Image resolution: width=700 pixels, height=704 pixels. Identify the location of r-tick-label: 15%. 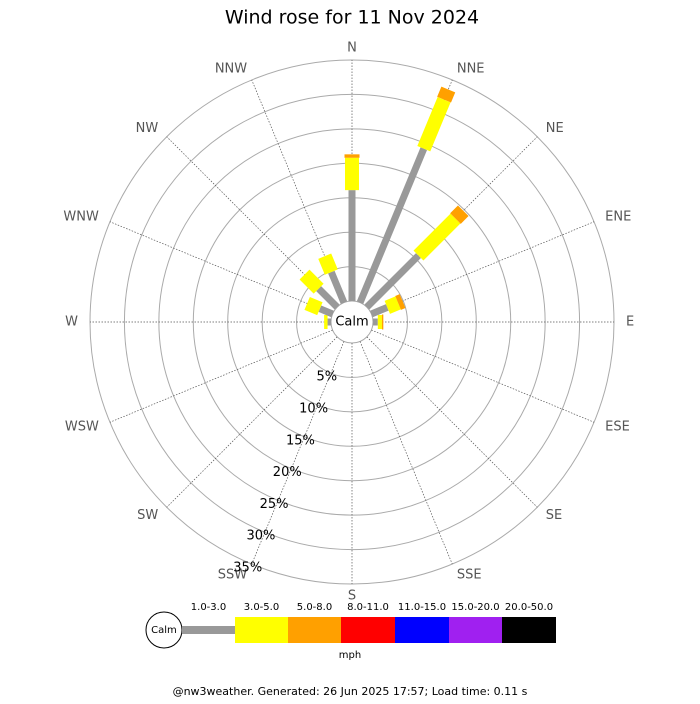
(300, 440).